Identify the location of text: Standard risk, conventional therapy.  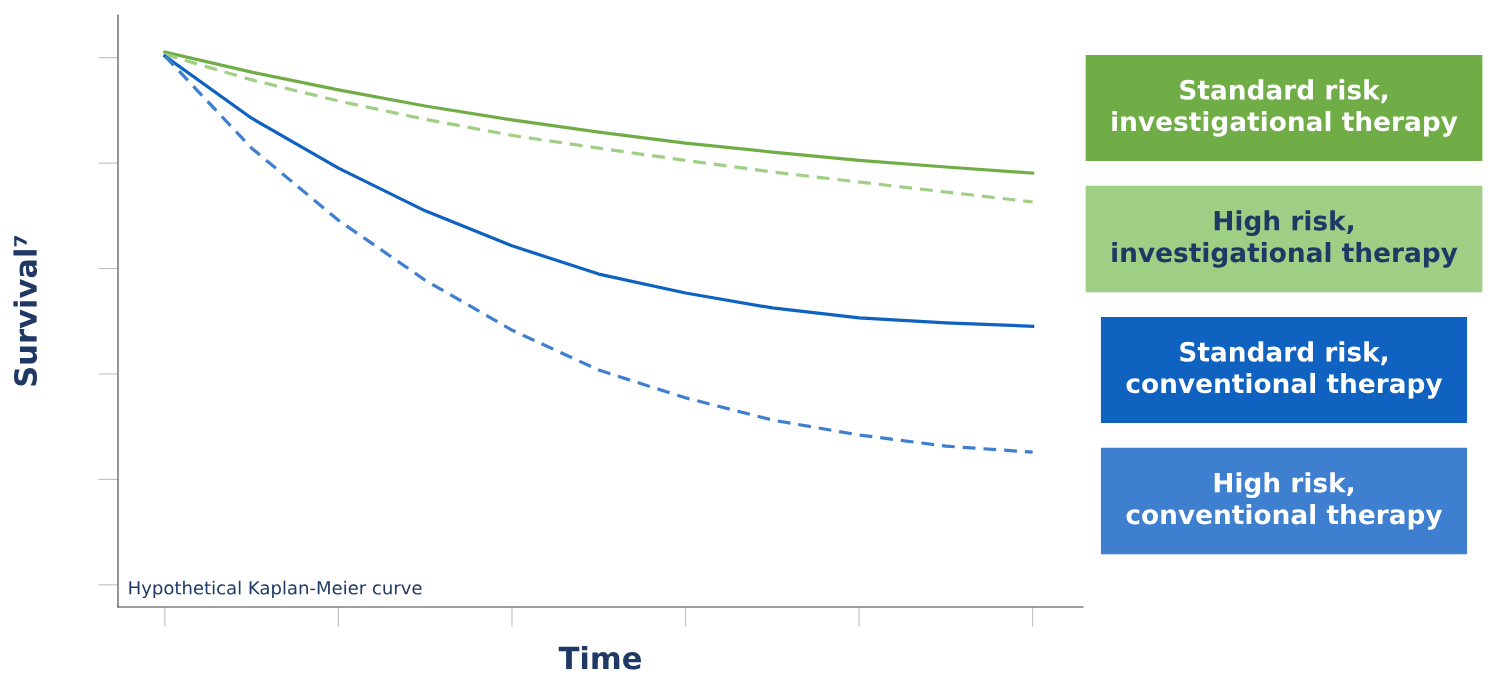
(1284, 370).